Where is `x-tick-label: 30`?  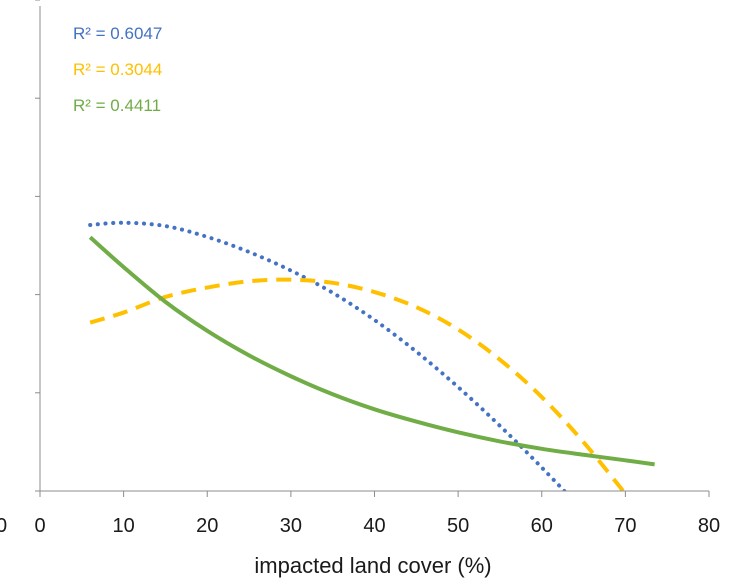
x-tick-label: 30 is located at coordinates (291, 526).